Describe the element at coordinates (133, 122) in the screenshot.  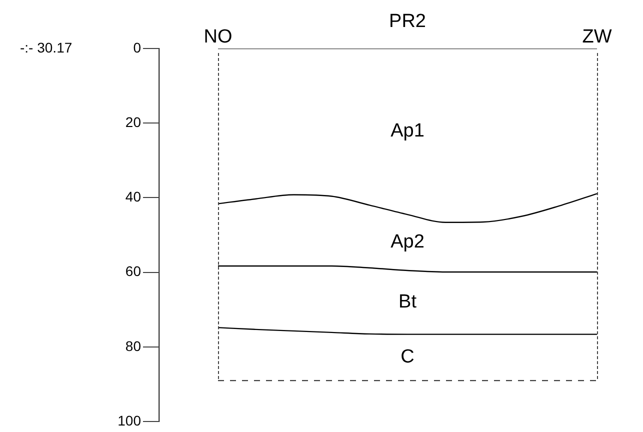
I see `y-tick-label: 20` at that location.